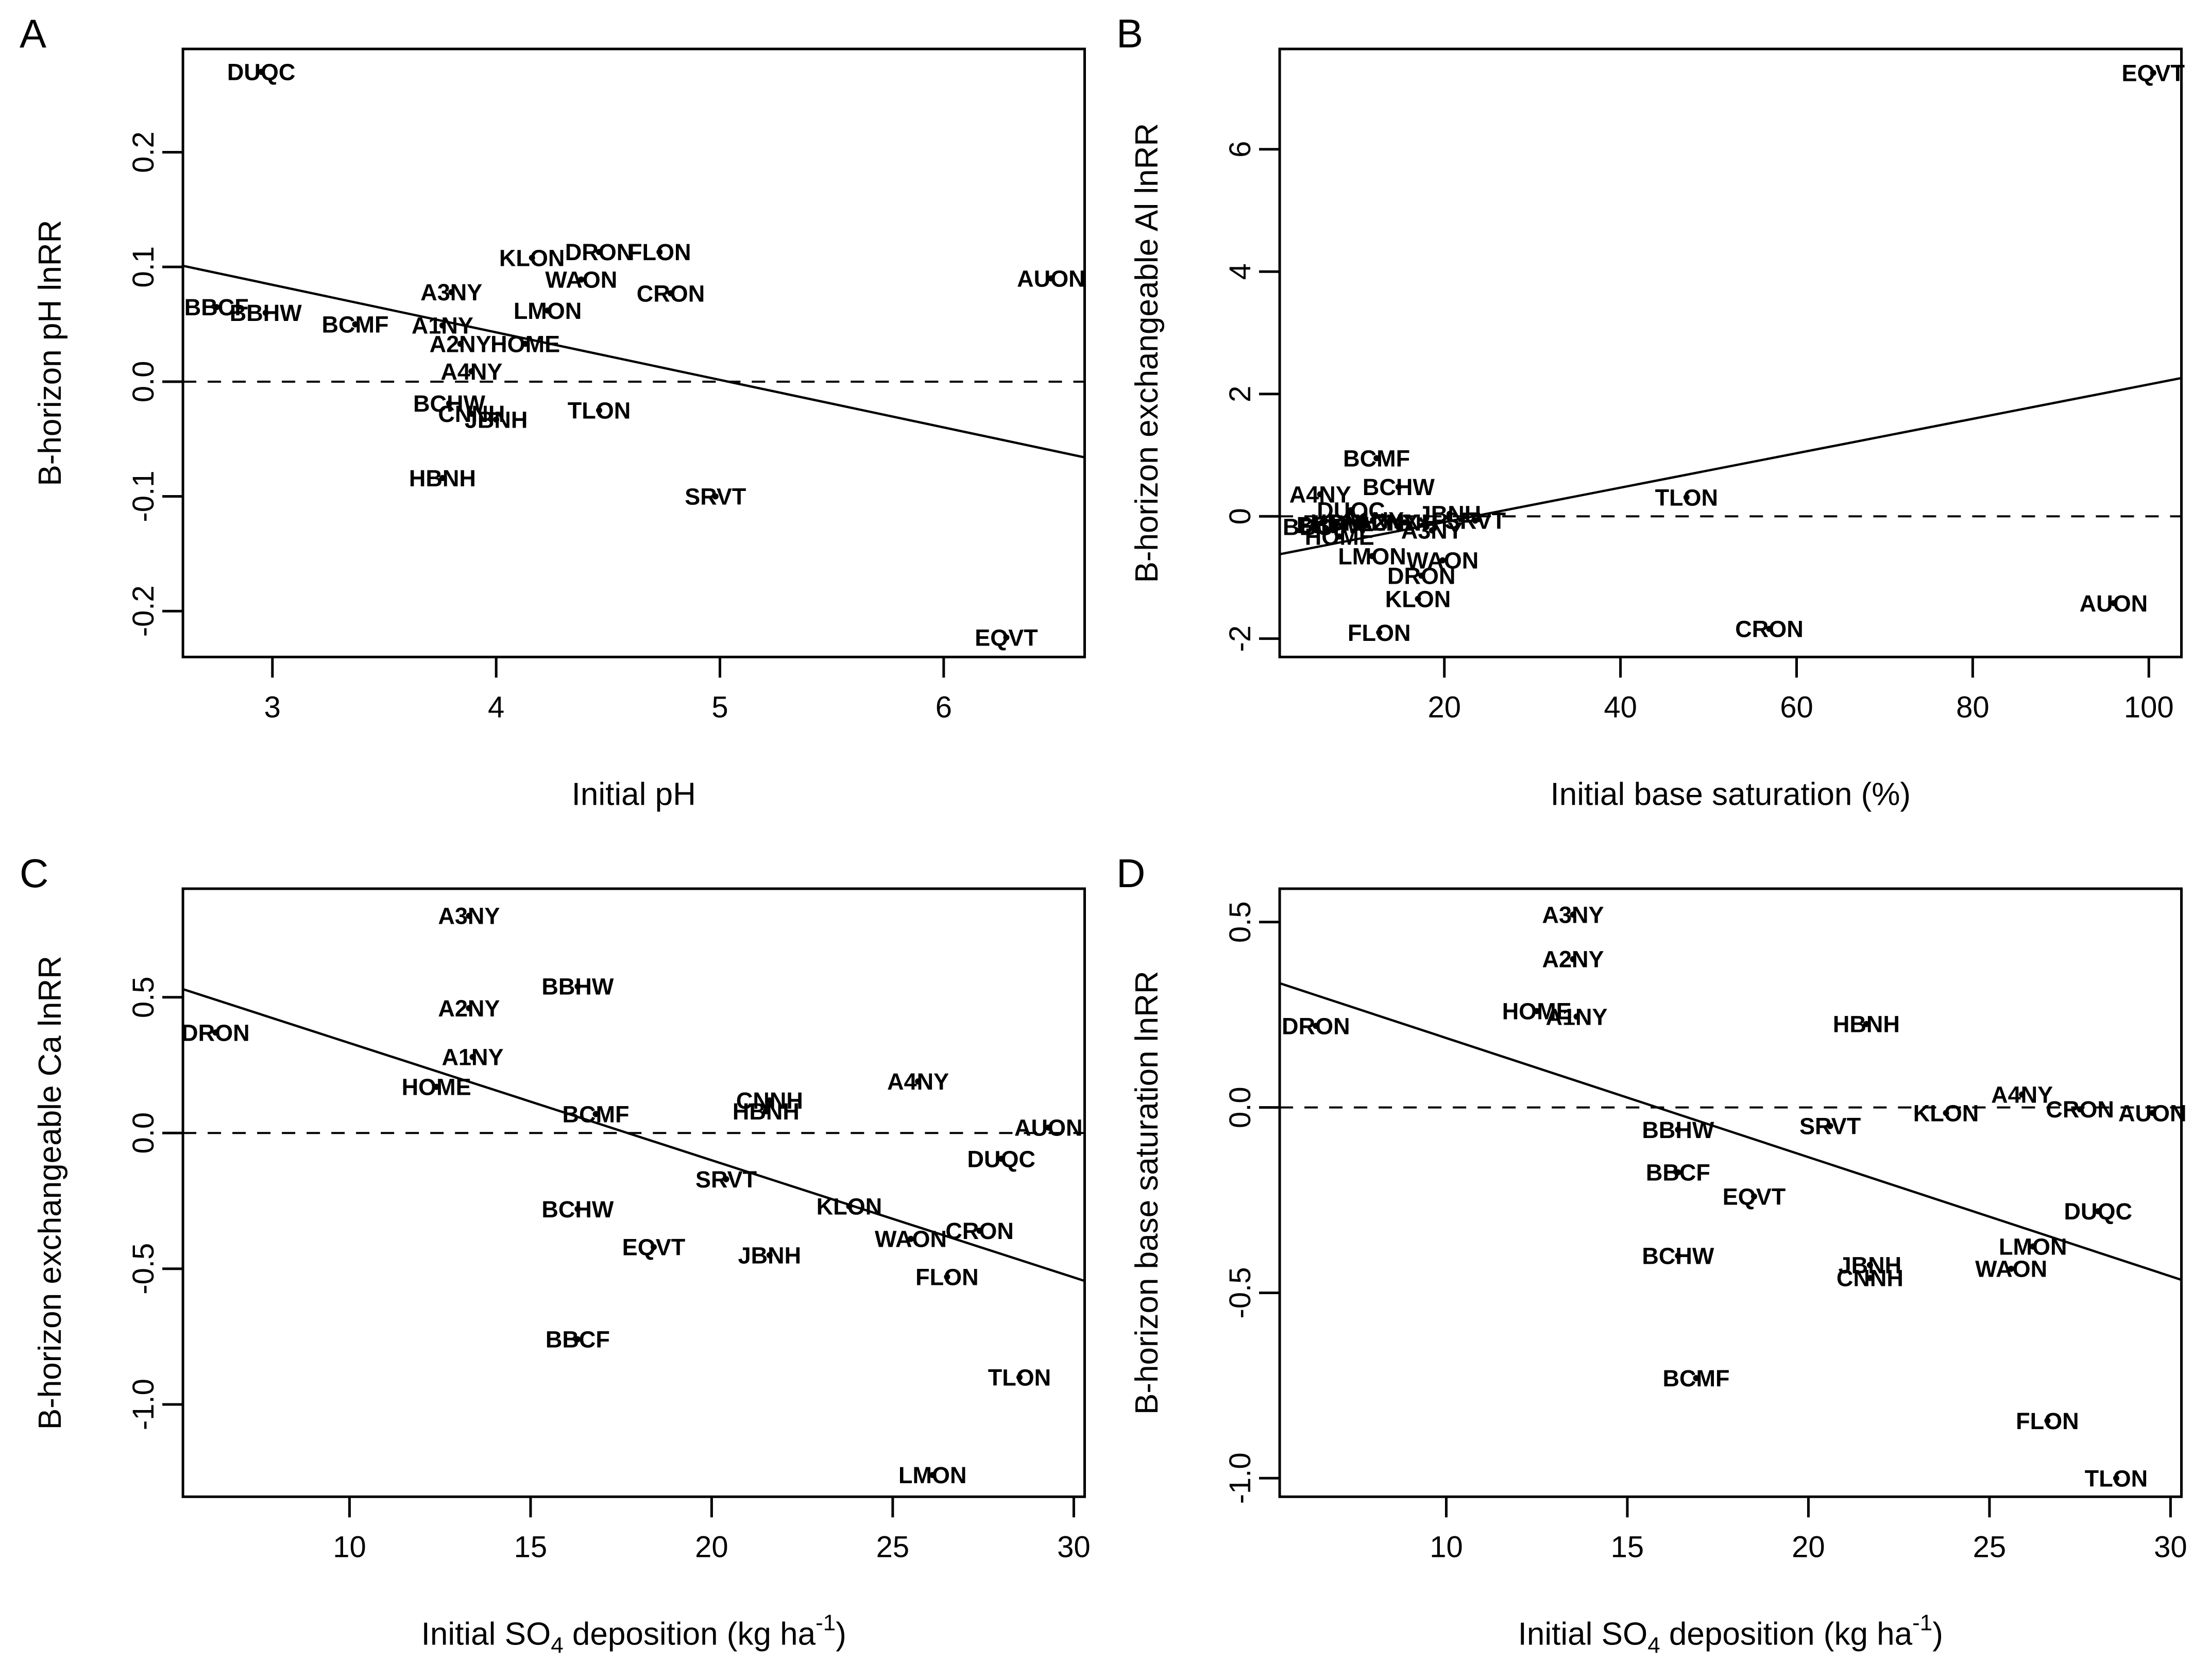 The width and height of the screenshot is (2193, 1680). Describe the element at coordinates (50, 353) in the screenshot. I see `y-axis-title: B-horizon pH lnRR` at that location.